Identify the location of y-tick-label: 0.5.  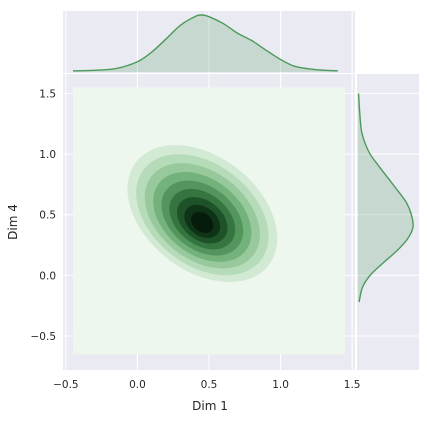
(47, 216).